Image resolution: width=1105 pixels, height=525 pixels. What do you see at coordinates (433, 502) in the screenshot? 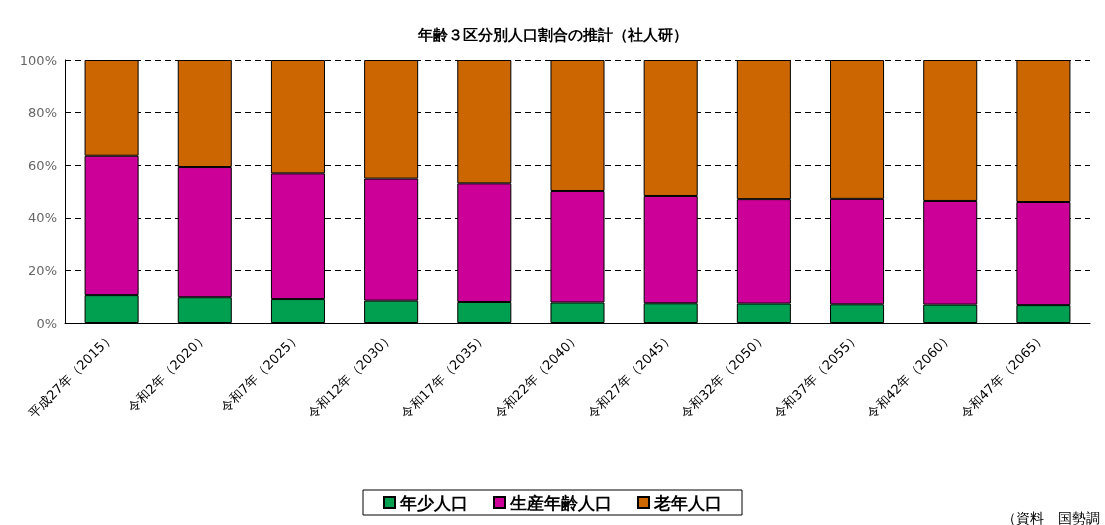
I see `legend-label: 年少人口` at bounding box center [433, 502].